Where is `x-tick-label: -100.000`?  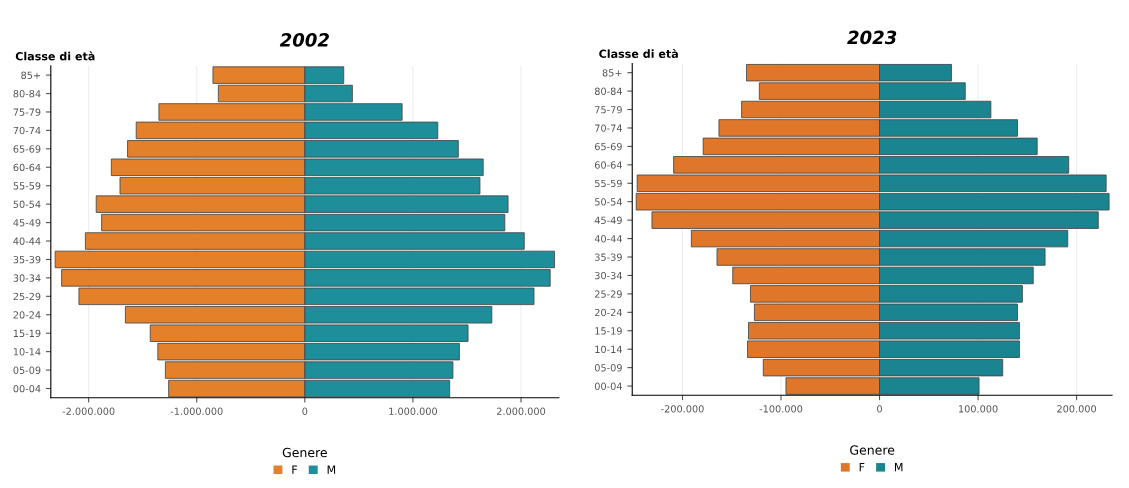 x-tick-label: -100.000 is located at coordinates (781, 409).